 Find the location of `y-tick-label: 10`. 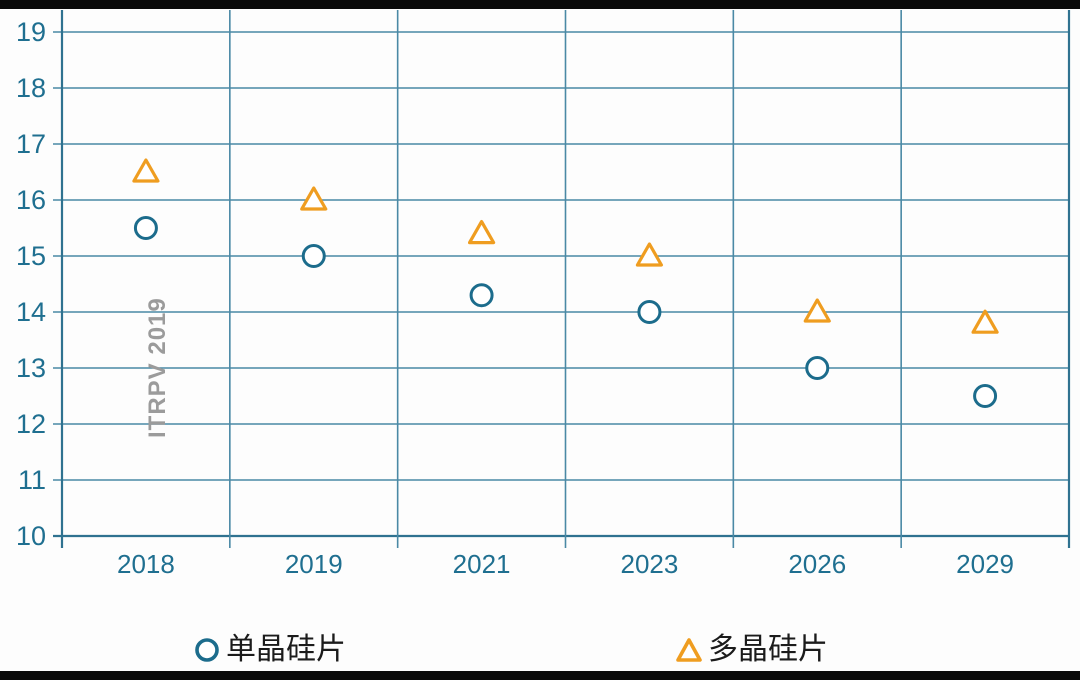

y-tick-label: 10 is located at coordinates (31, 536).